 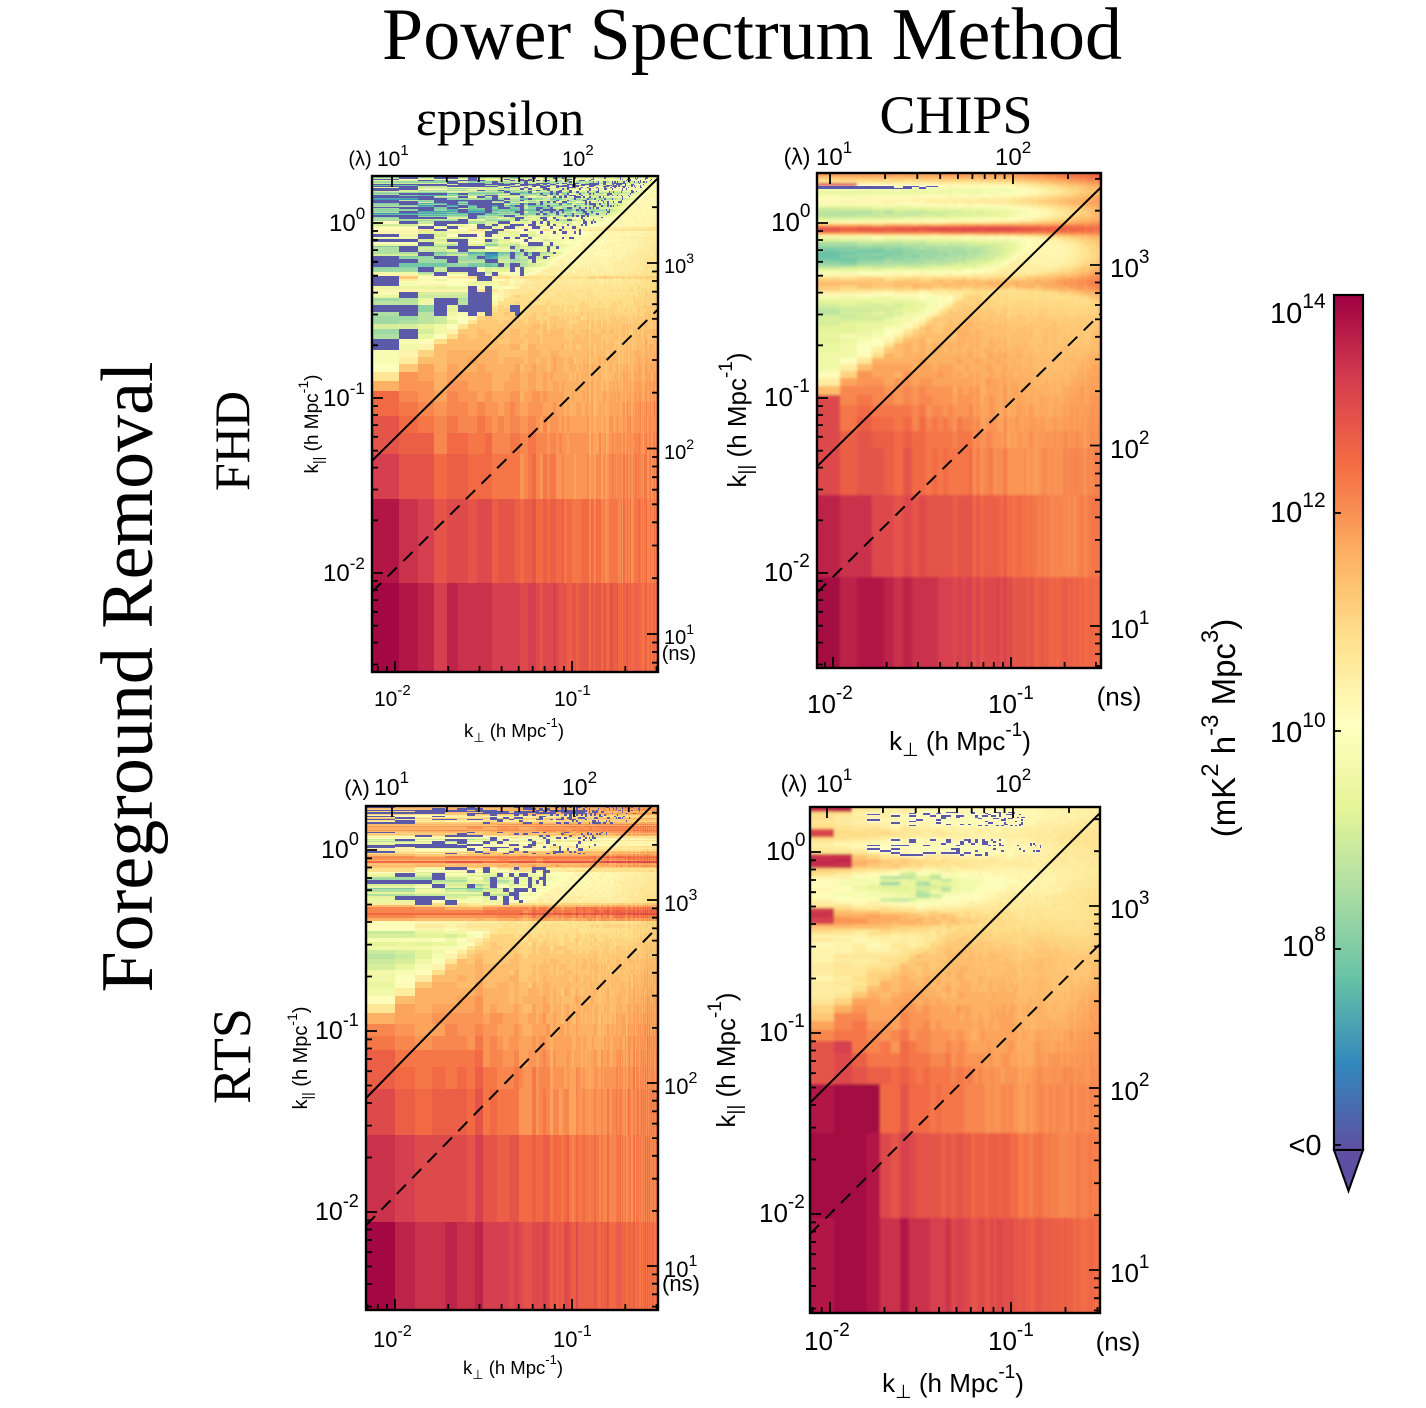 What do you see at coordinates (232, 1056) in the screenshot?
I see `svg-text: RTS` at bounding box center [232, 1056].